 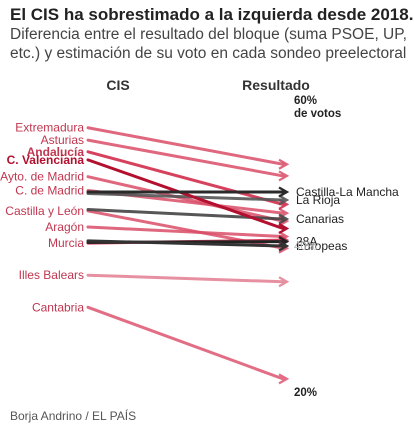 What do you see at coordinates (58, 307) in the screenshot?
I see `series-label-cantabria: Cantabria` at bounding box center [58, 307].